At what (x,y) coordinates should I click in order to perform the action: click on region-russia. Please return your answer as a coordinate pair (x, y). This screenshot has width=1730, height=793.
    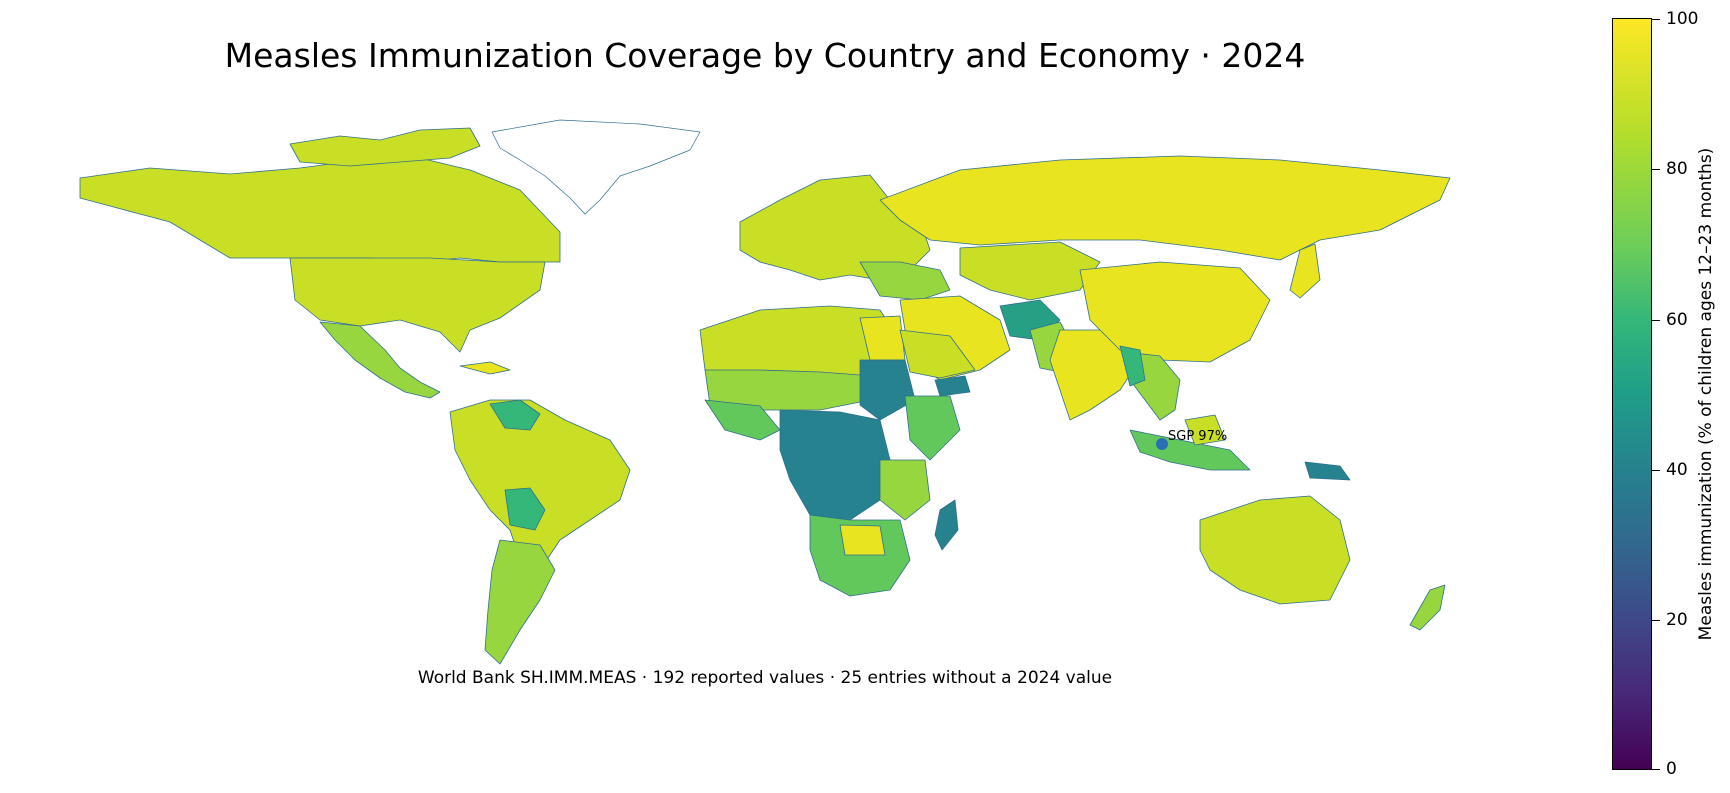
    Looking at the image, I should click on (1165, 208).